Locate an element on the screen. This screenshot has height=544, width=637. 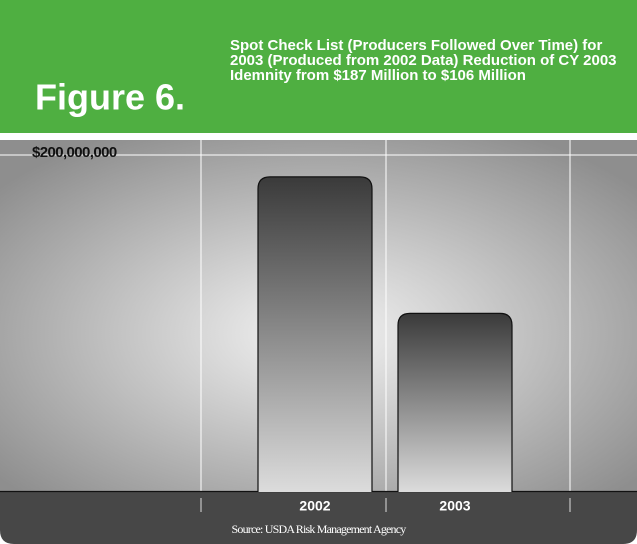
y-tick-label: $200,000,000 is located at coordinates (74, 152).